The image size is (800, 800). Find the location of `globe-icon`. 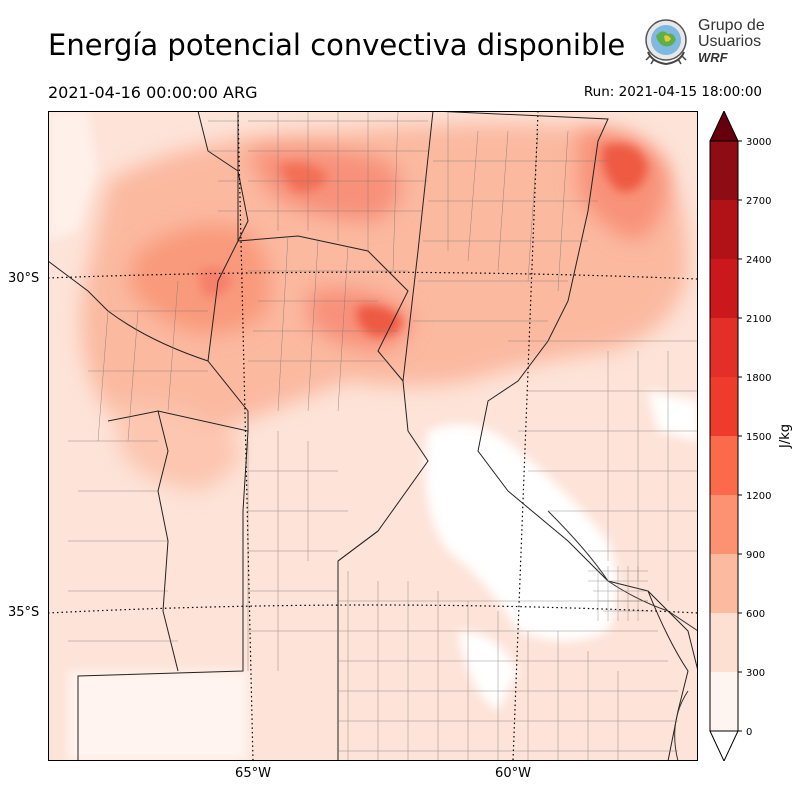

globe-icon is located at coordinates (666, 42).